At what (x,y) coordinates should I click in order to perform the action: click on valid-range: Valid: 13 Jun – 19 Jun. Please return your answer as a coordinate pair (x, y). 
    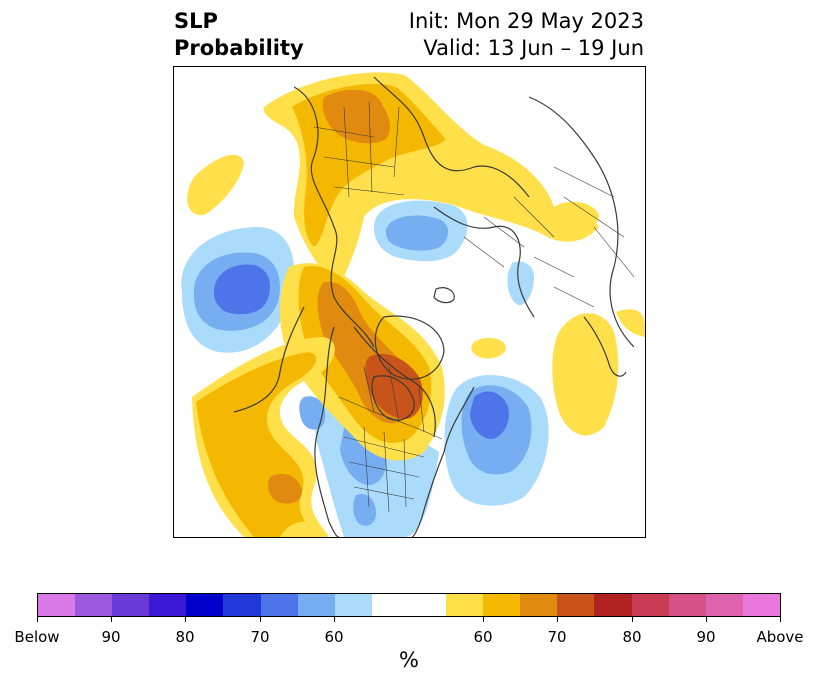
    Looking at the image, I should click on (533, 48).